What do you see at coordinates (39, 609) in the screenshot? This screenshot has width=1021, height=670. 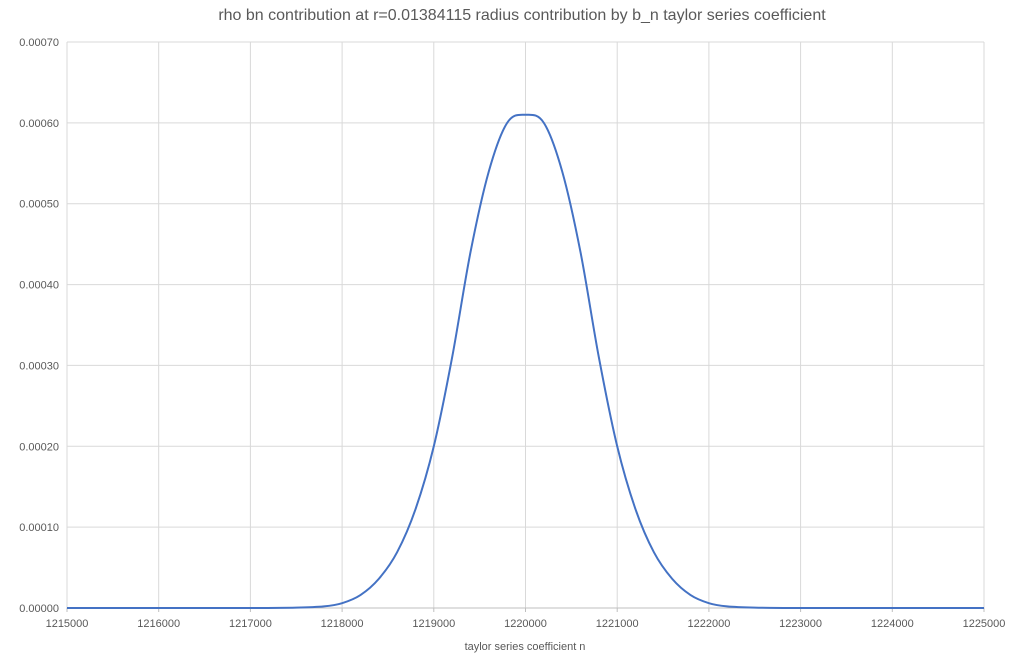 I see `y-tick-label-0: 0.00000` at bounding box center [39, 609].